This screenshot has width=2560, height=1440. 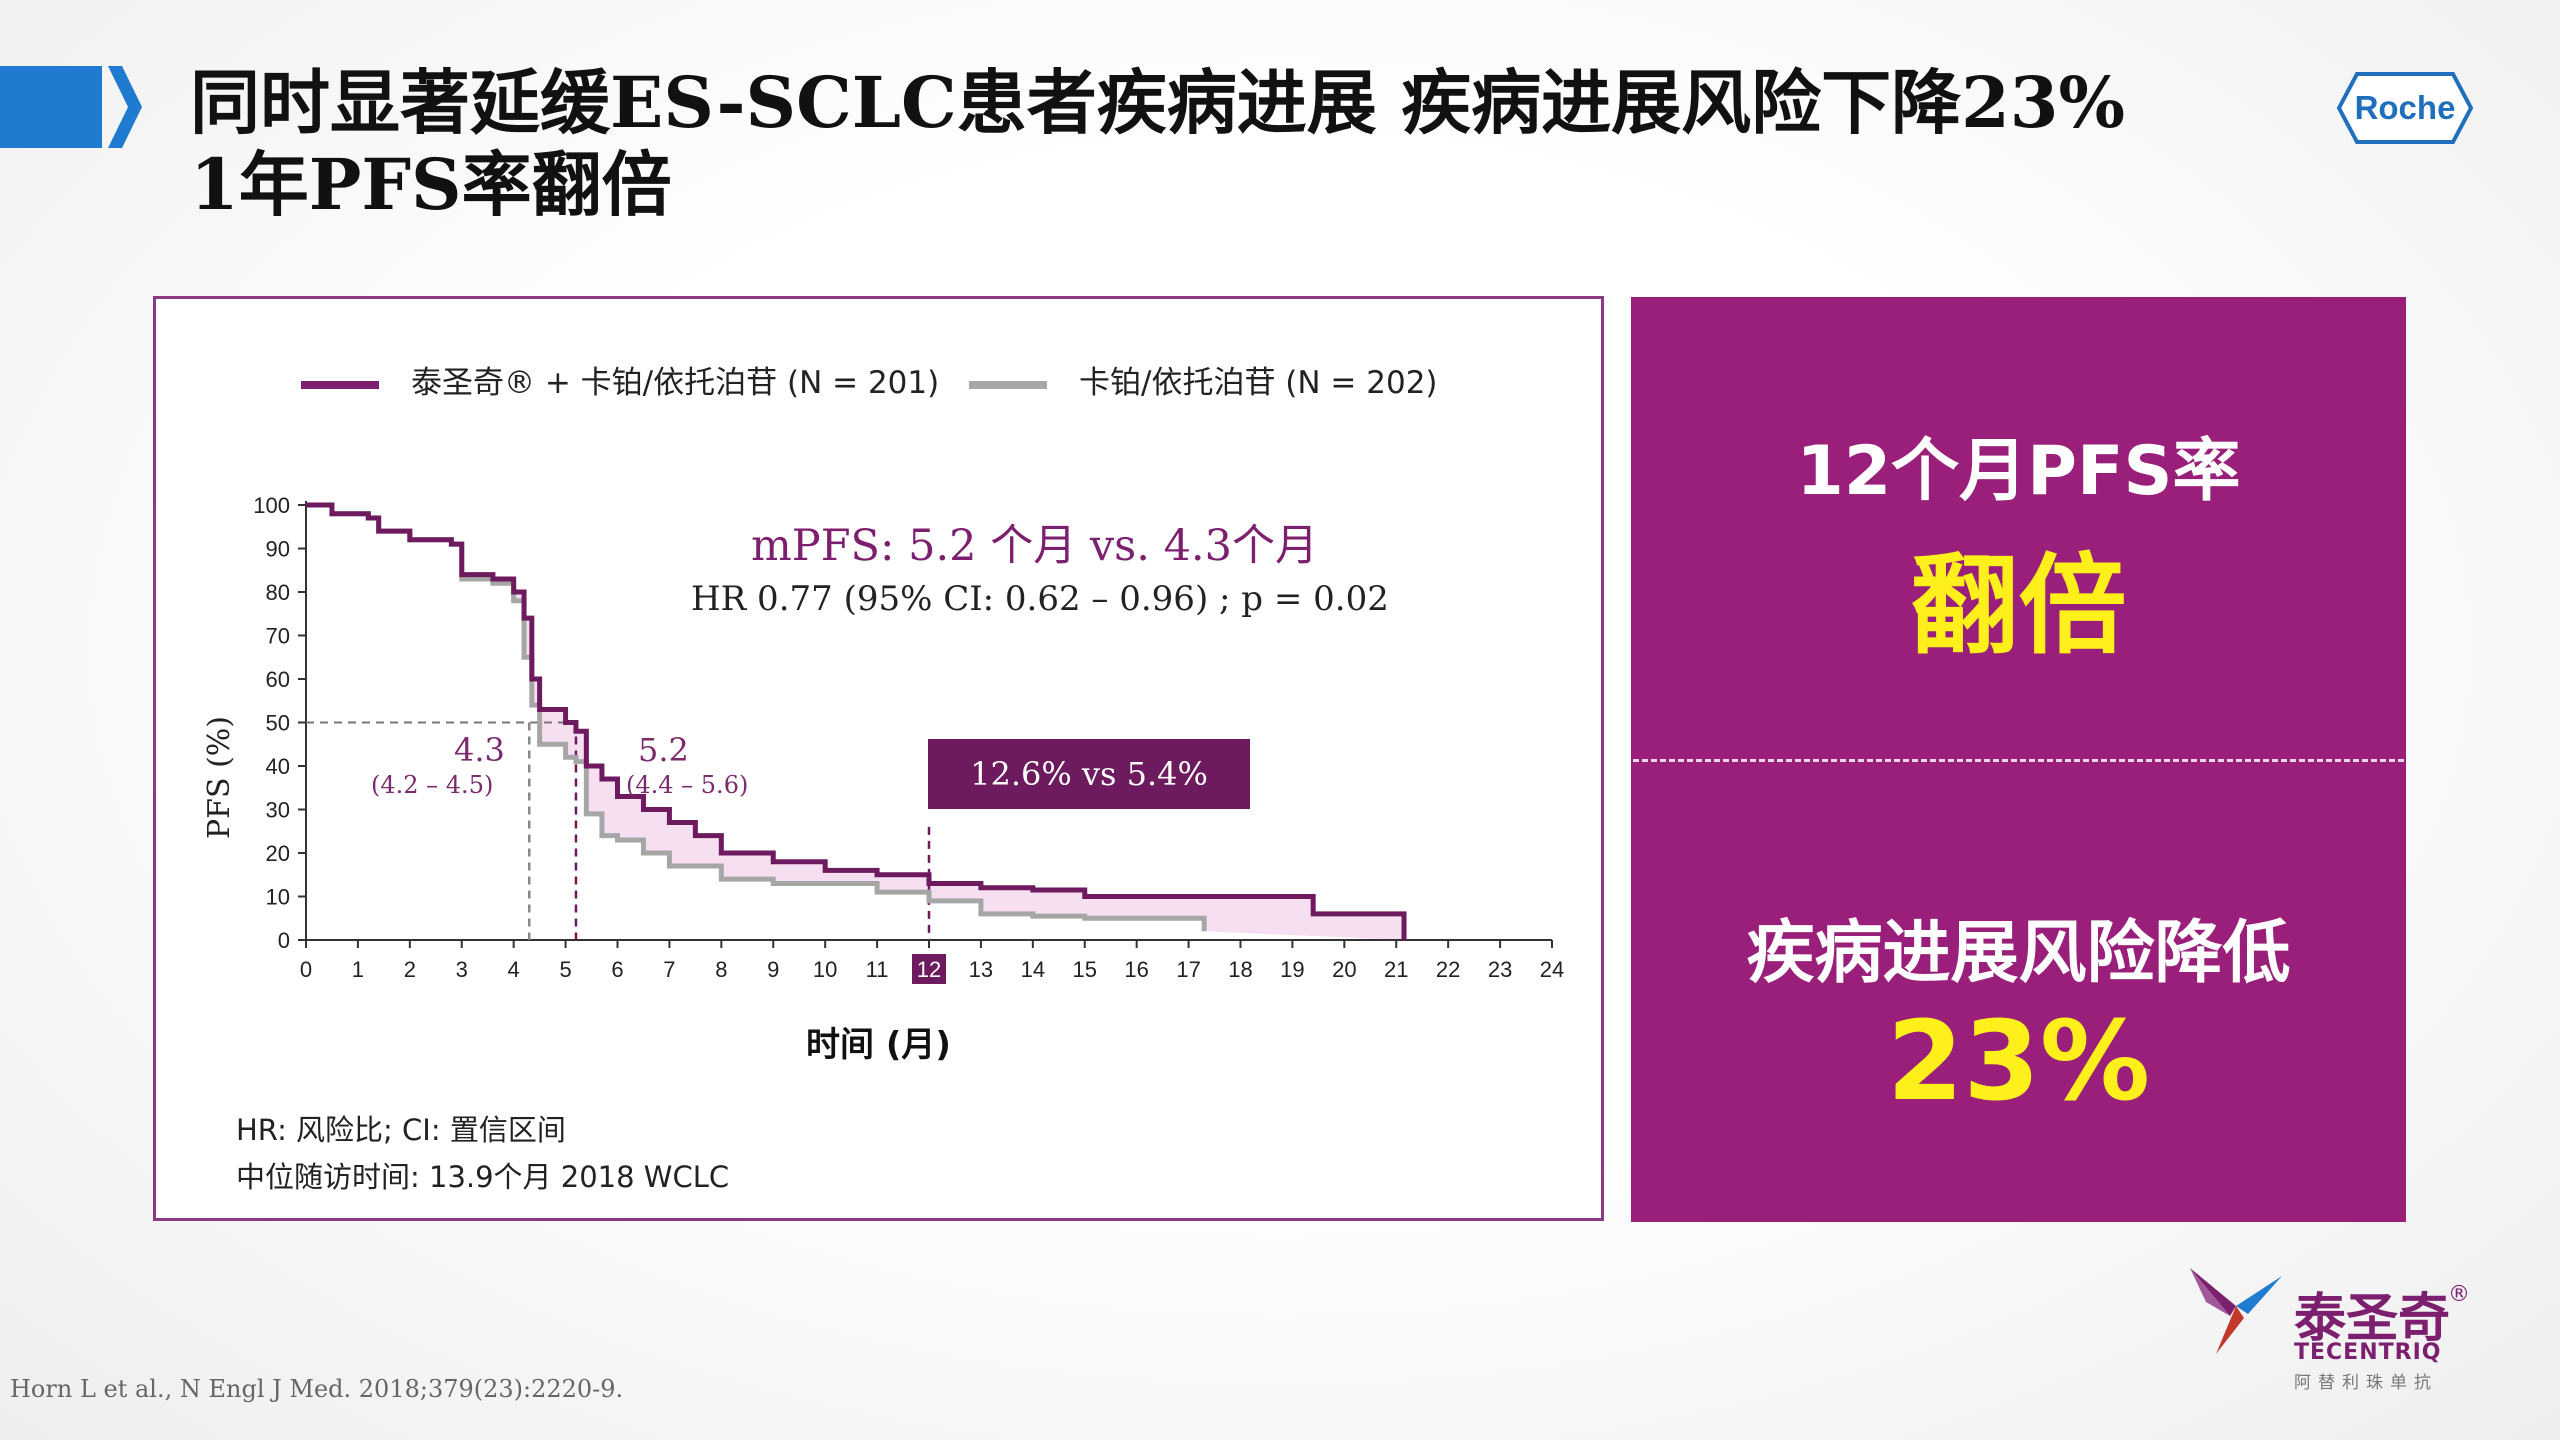 I want to click on y-tick-label: 0, so click(x=284, y=940).